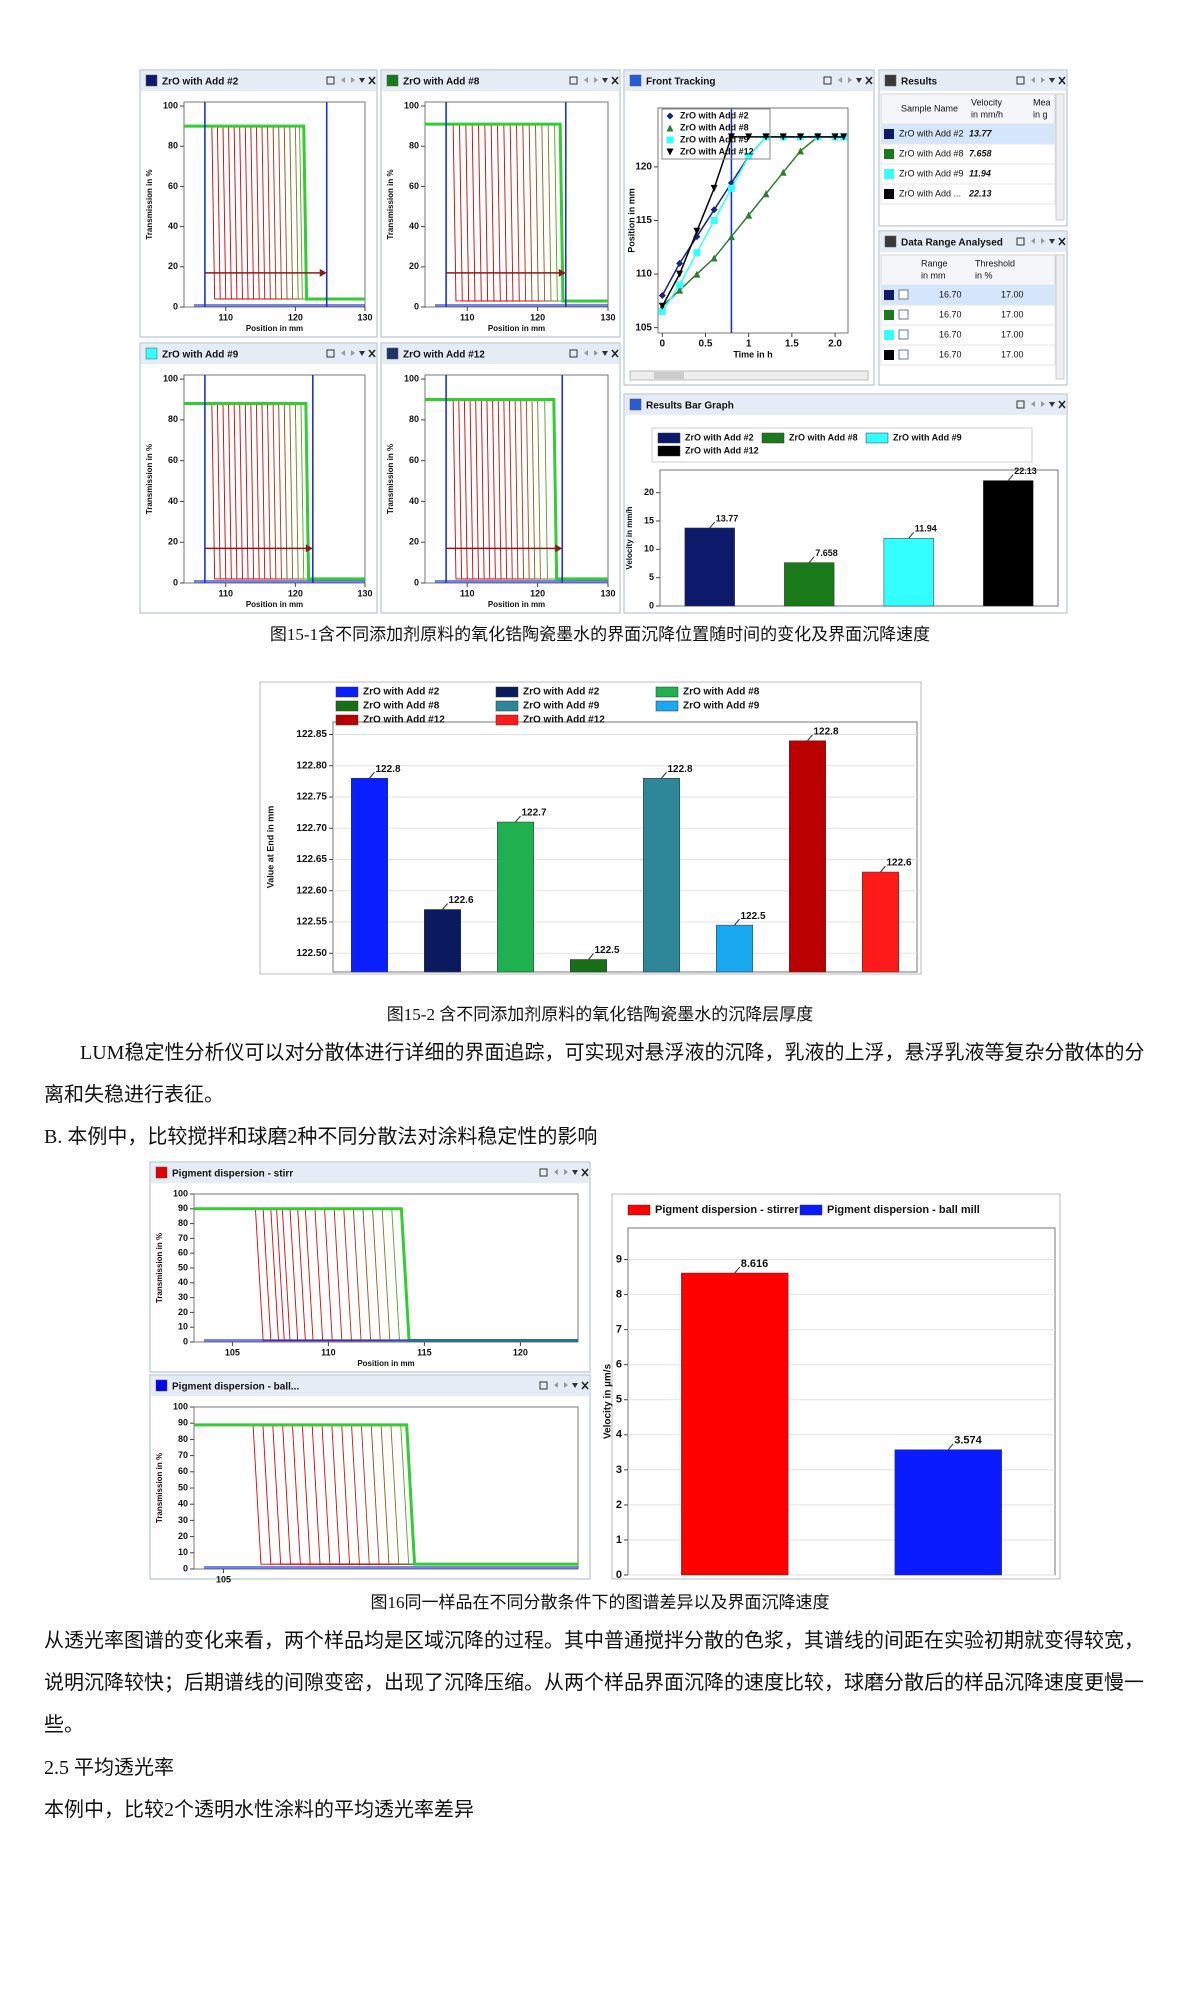  What do you see at coordinates (981, 133) in the screenshot?
I see `cell: 13.77` at bounding box center [981, 133].